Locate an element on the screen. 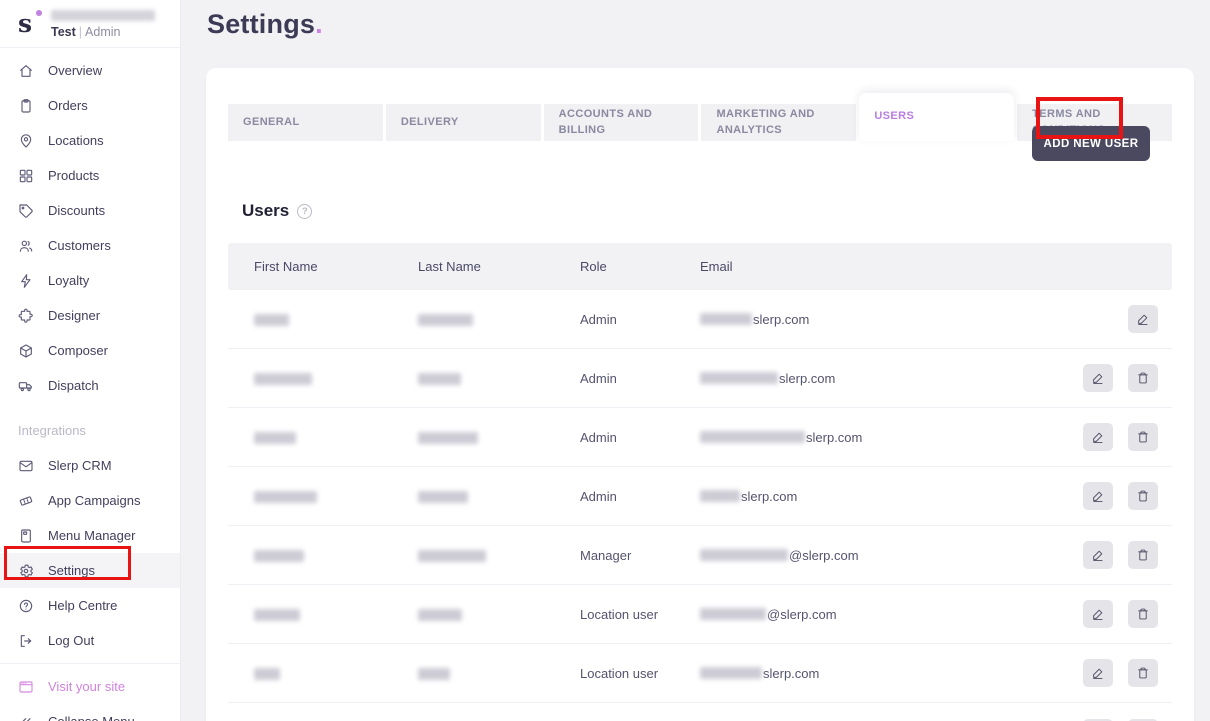  gear-icon is located at coordinates (26, 571).